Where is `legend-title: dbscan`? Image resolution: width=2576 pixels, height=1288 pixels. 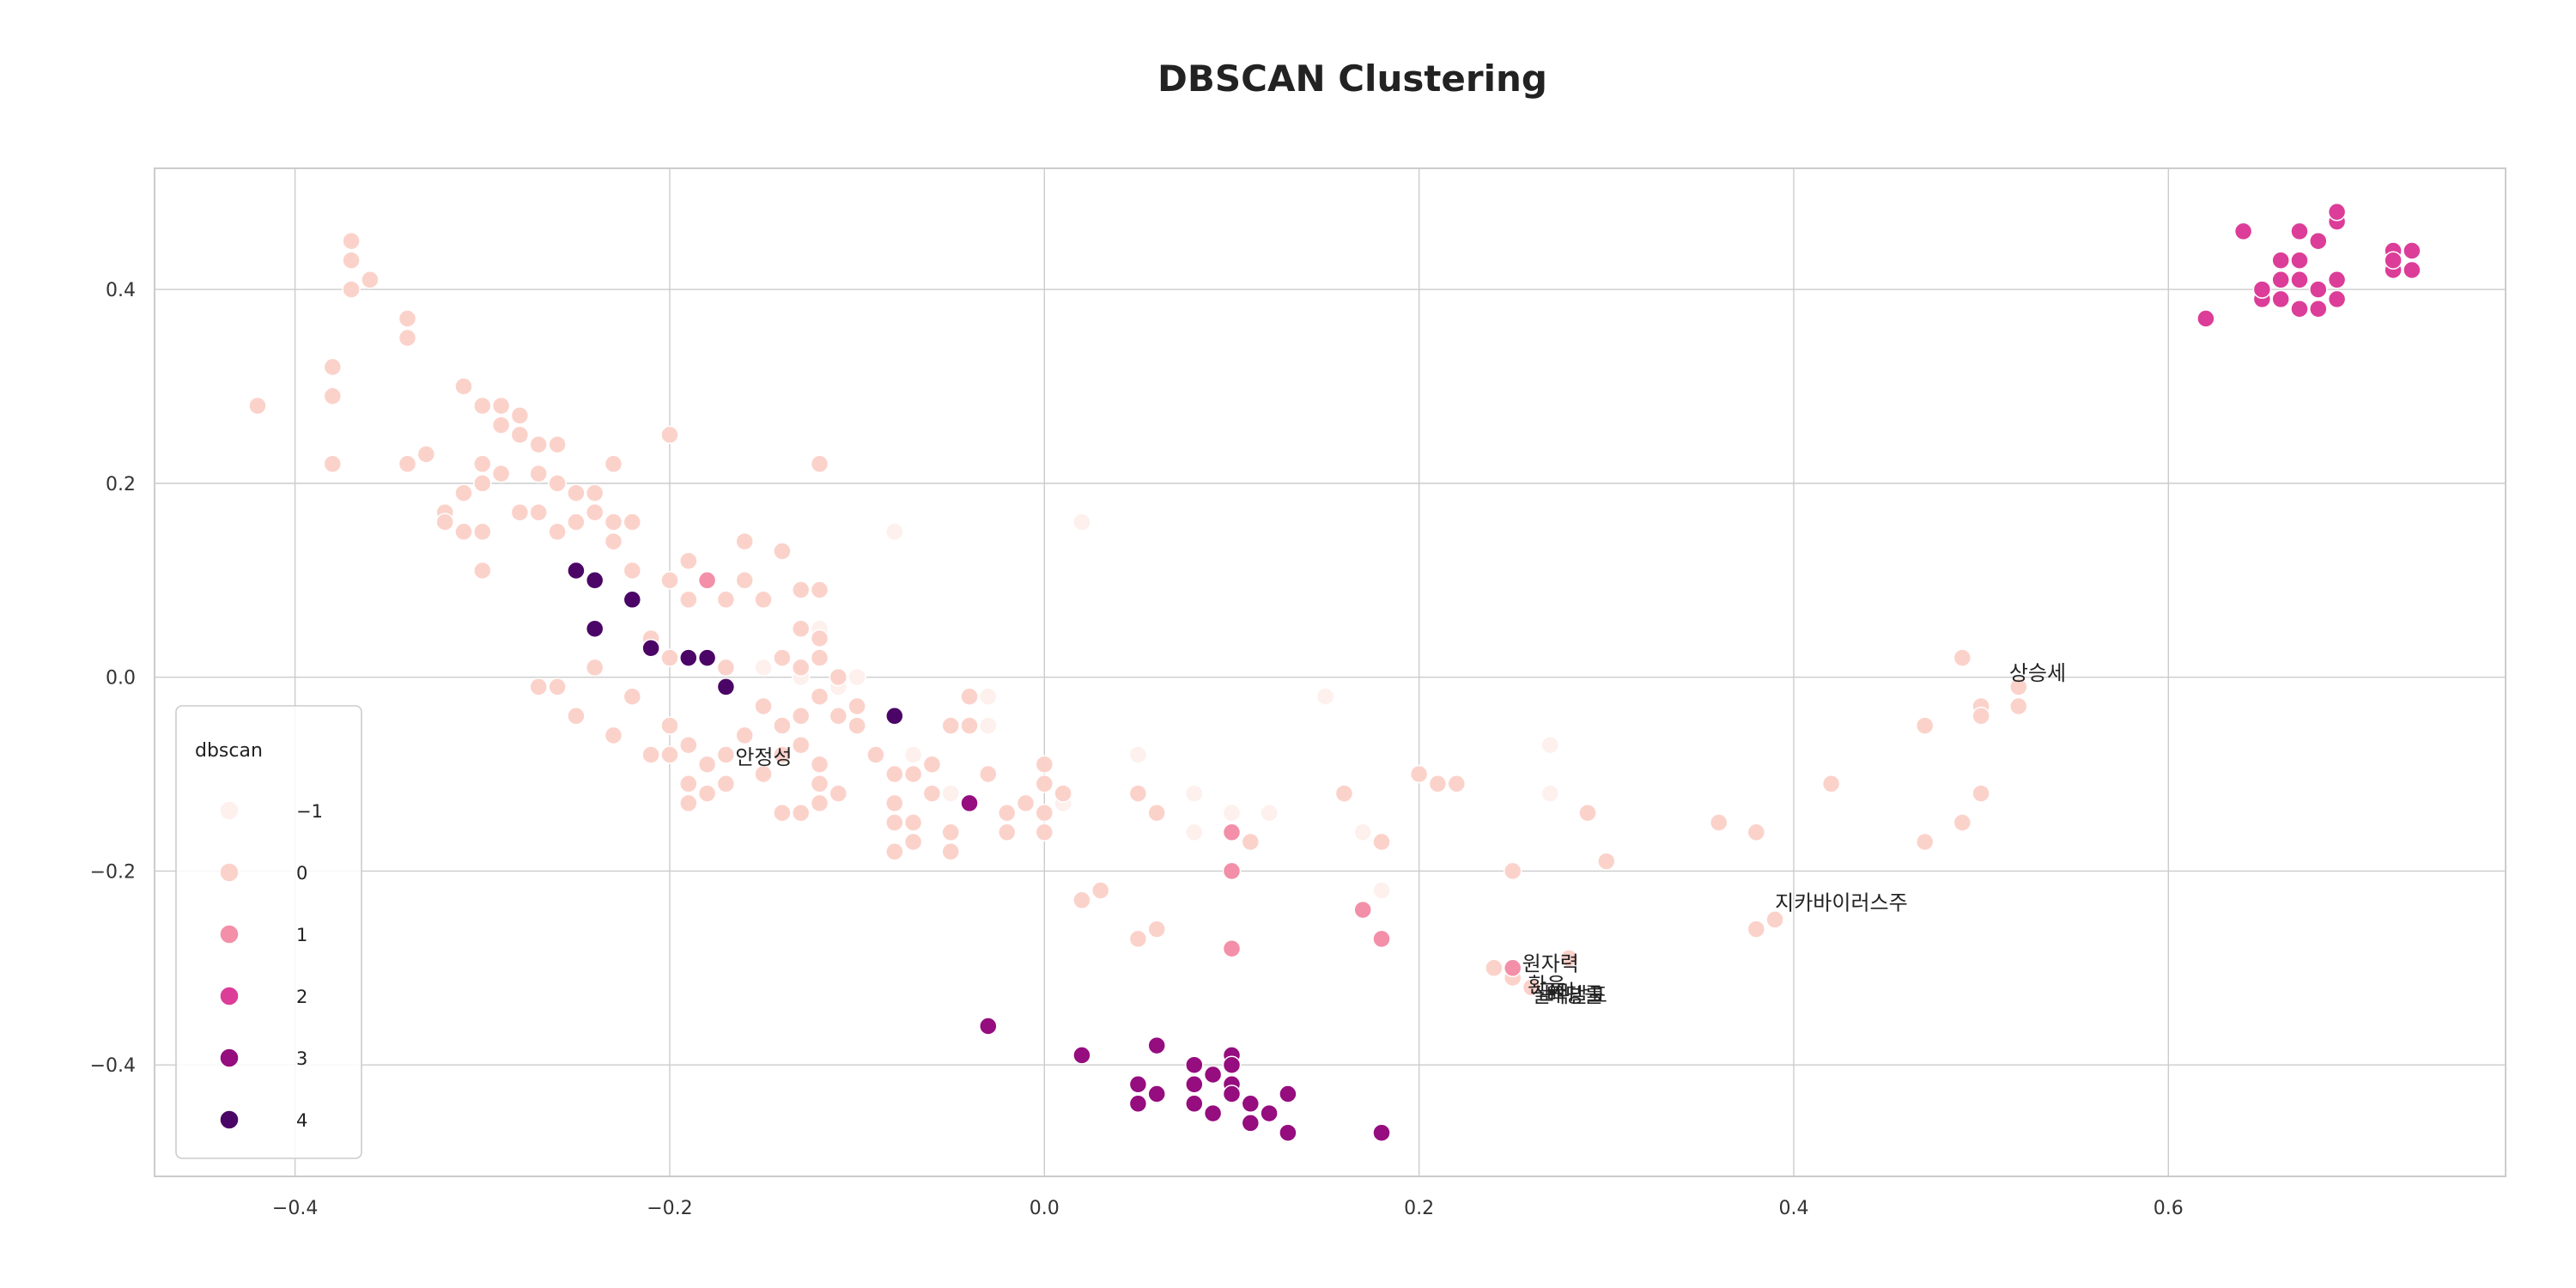
legend-title: dbscan is located at coordinates (229, 751).